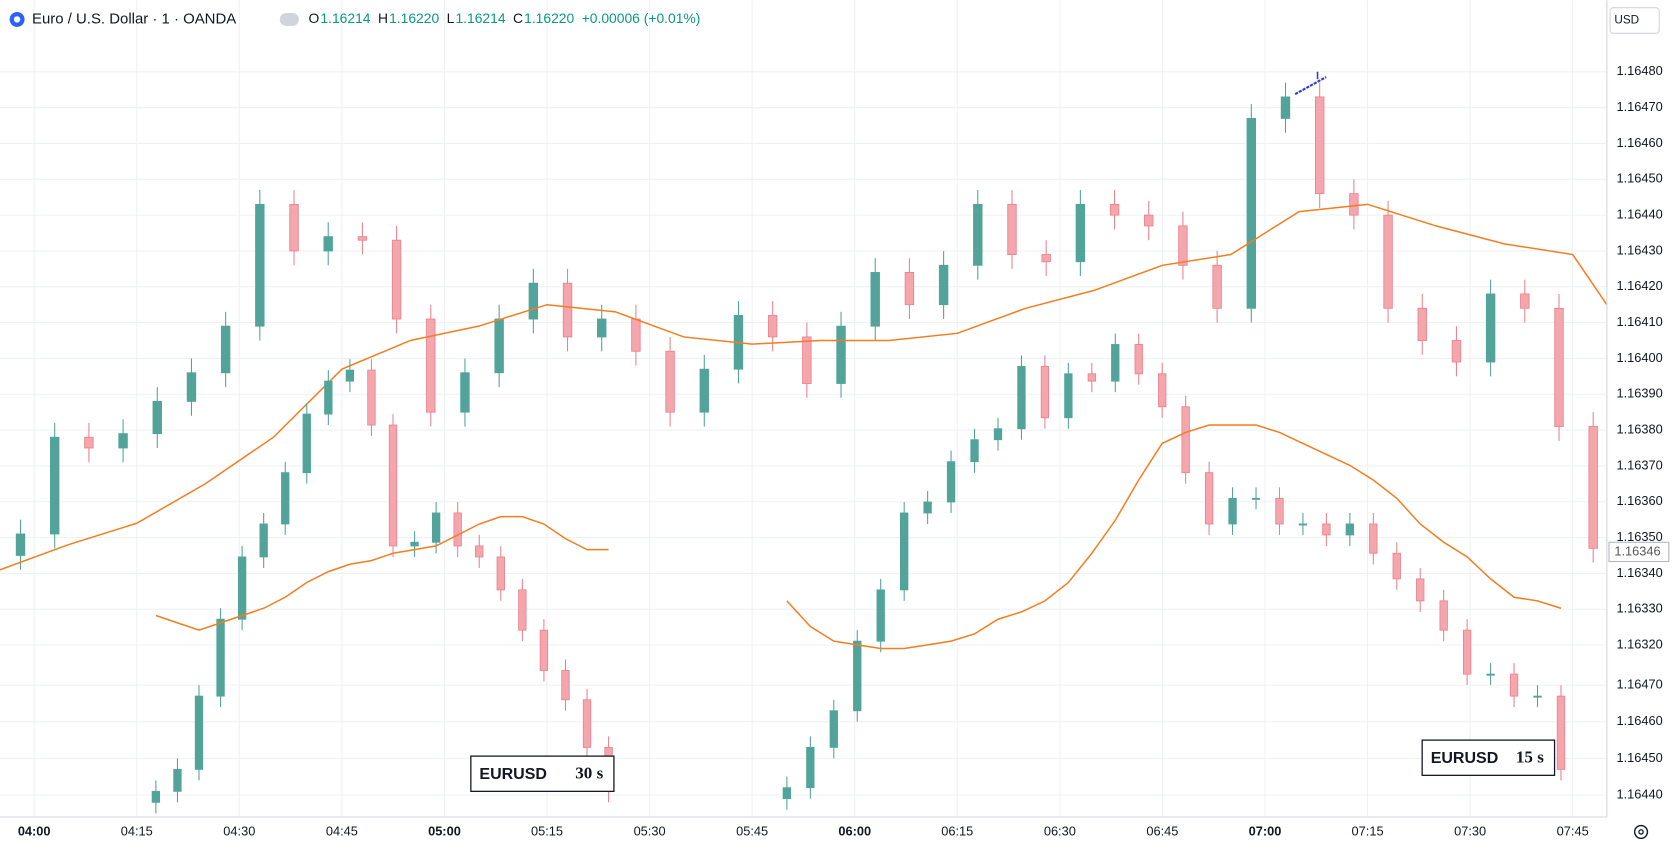 This screenshot has width=1672, height=846. I want to click on y-tick-label: 1.16350, so click(1639, 536).